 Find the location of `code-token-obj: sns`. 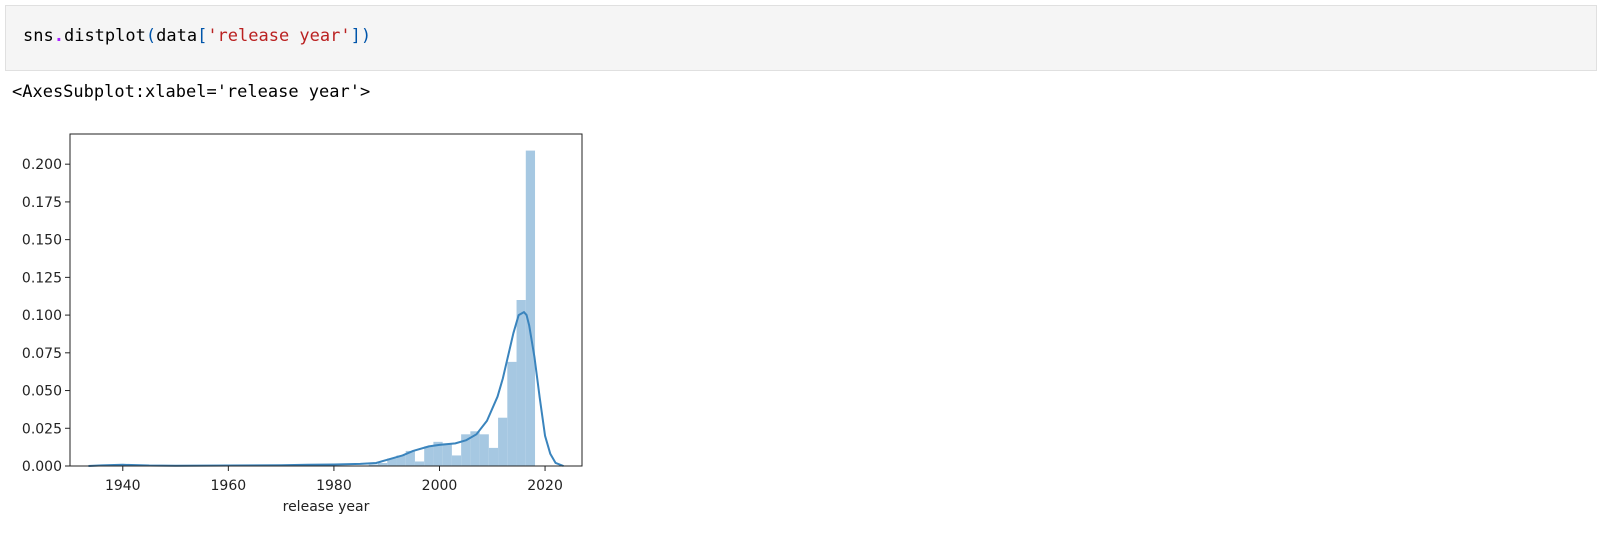

code-token-obj: sns is located at coordinates (38, 36).